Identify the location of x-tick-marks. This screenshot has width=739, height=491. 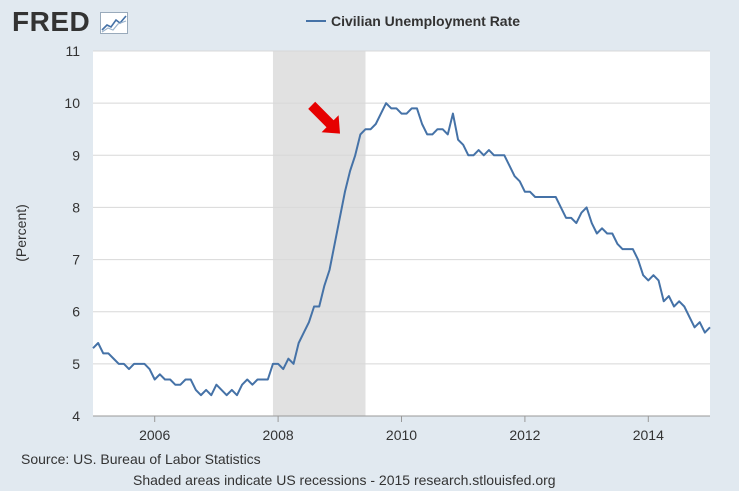
(401, 418).